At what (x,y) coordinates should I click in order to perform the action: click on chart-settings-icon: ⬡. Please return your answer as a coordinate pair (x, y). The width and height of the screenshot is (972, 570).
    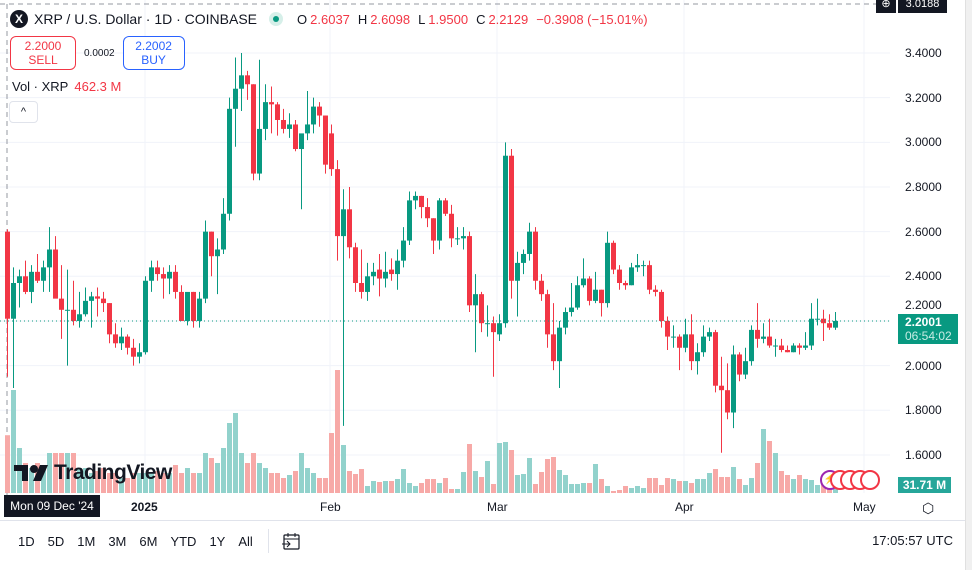
    Looking at the image, I should click on (928, 508).